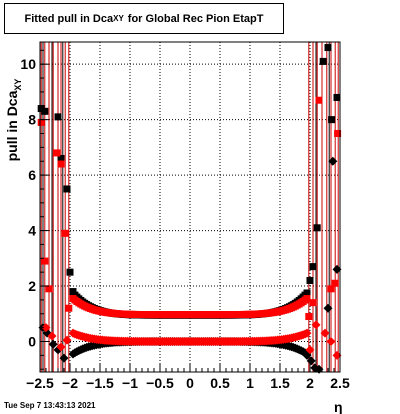  What do you see at coordinates (32, 120) in the screenshot?
I see `y-tick-label: 8` at bounding box center [32, 120].